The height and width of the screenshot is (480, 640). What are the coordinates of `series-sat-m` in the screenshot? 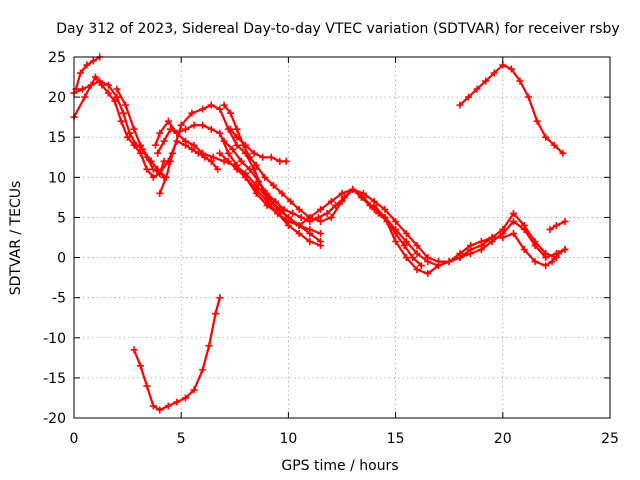 It's located at (511, 109).